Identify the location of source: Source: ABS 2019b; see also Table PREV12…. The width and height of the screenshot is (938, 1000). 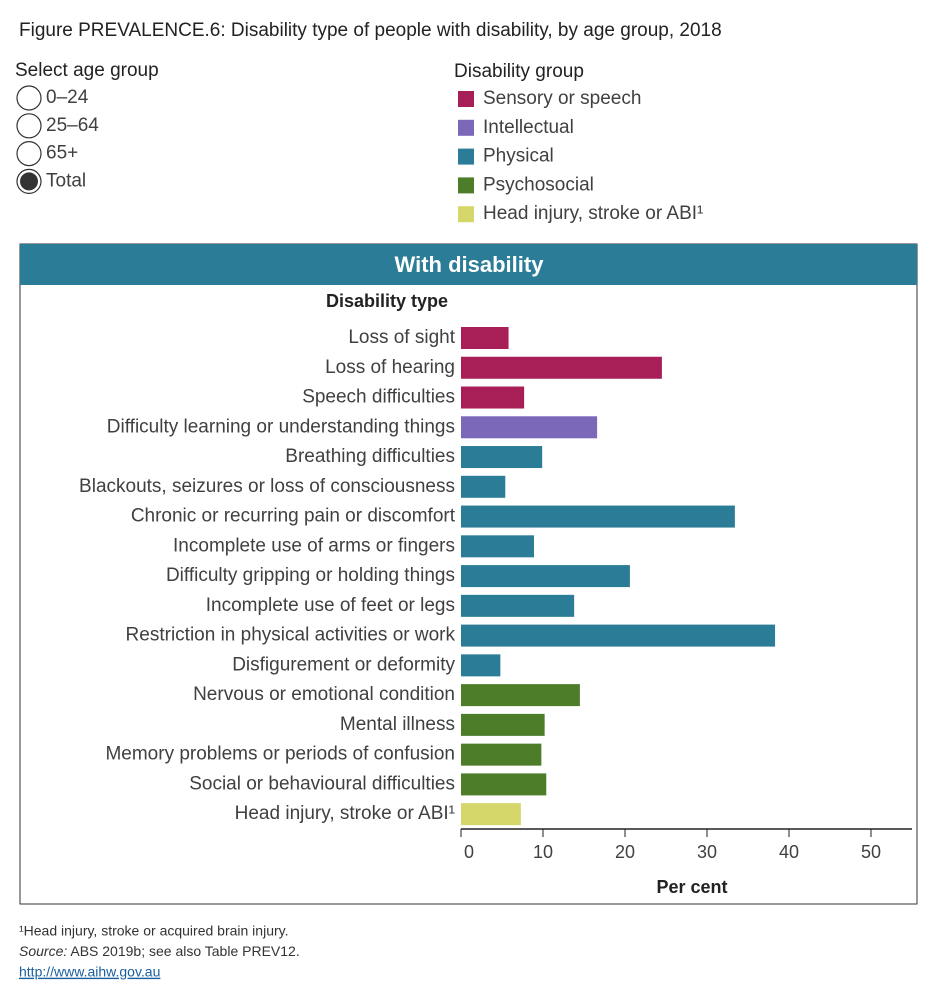
(159, 951).